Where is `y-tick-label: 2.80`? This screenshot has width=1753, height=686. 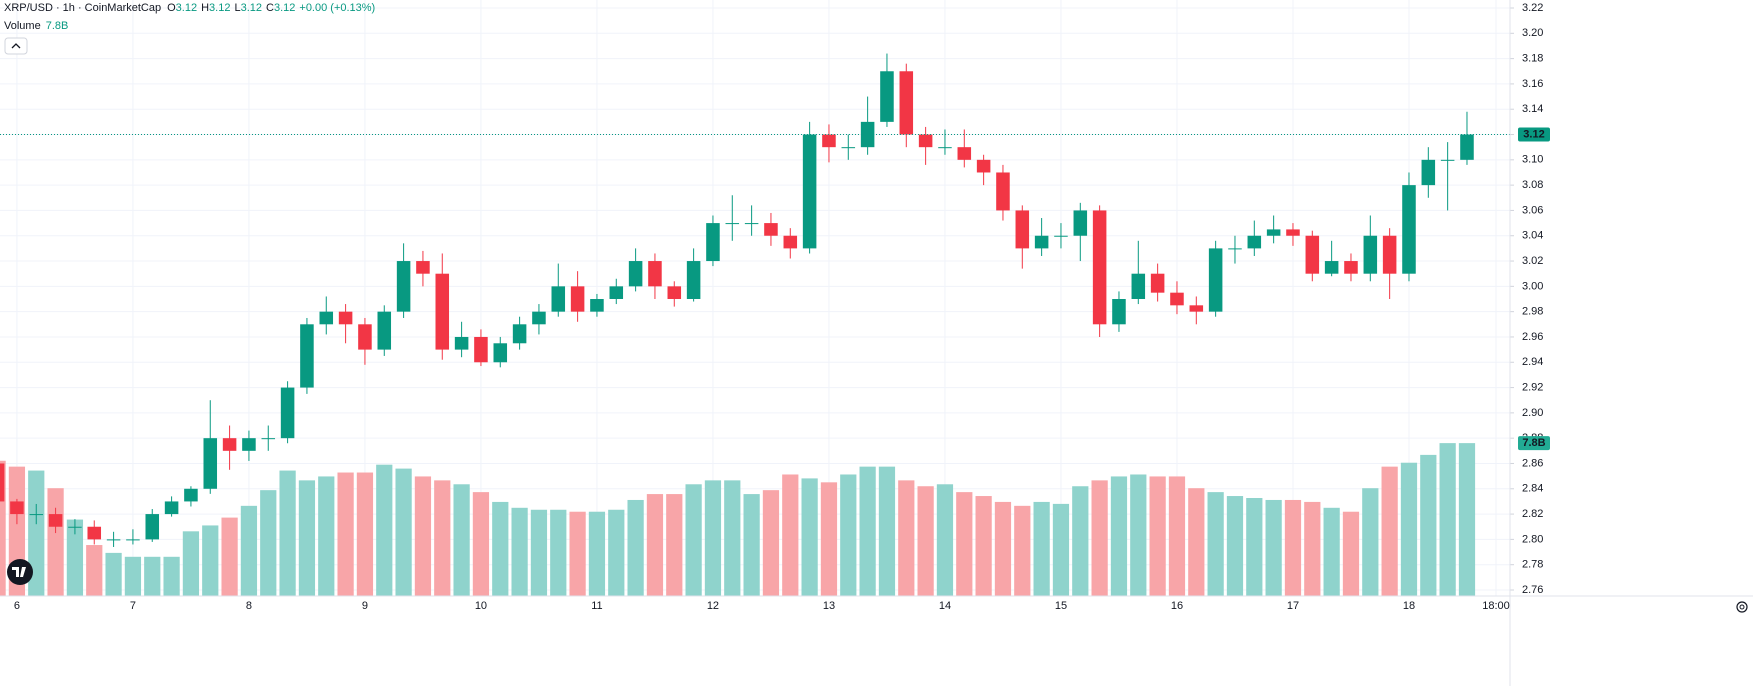
y-tick-label: 2.80 is located at coordinates (1532, 539).